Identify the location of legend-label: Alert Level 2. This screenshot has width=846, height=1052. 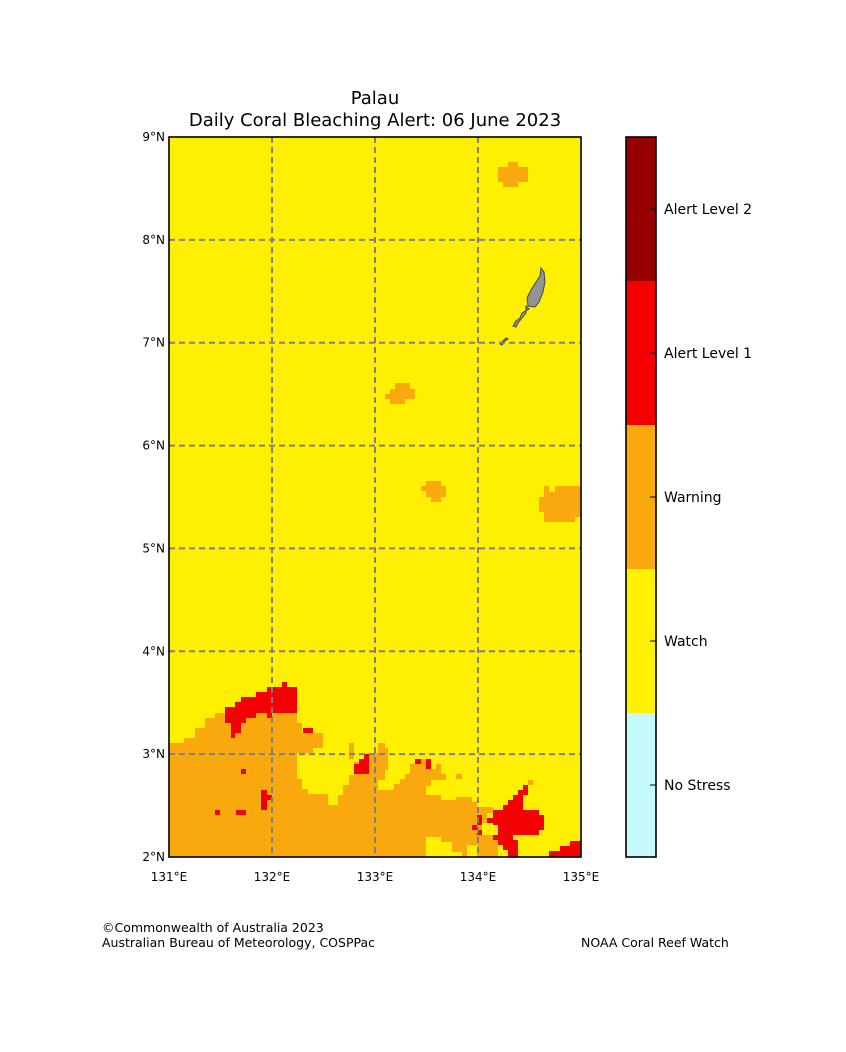
(708, 210).